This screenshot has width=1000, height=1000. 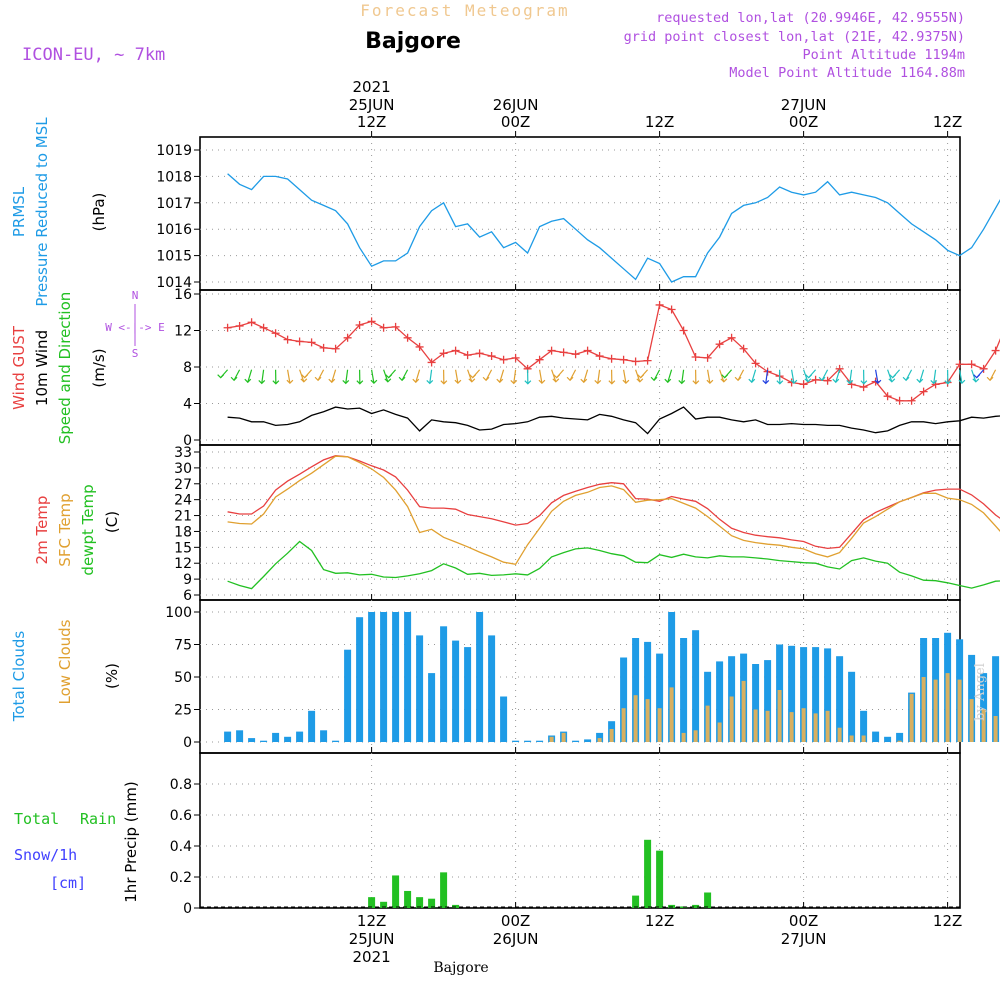 I want to click on wind-label: 10m Wind, so click(x=42, y=368).